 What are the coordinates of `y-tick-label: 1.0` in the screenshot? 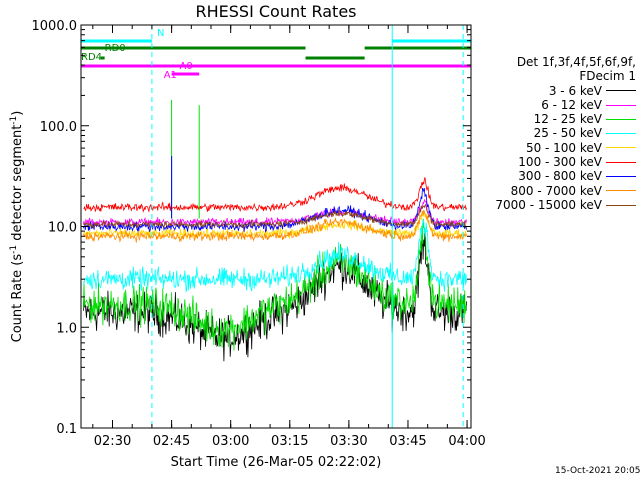 It's located at (66, 328).